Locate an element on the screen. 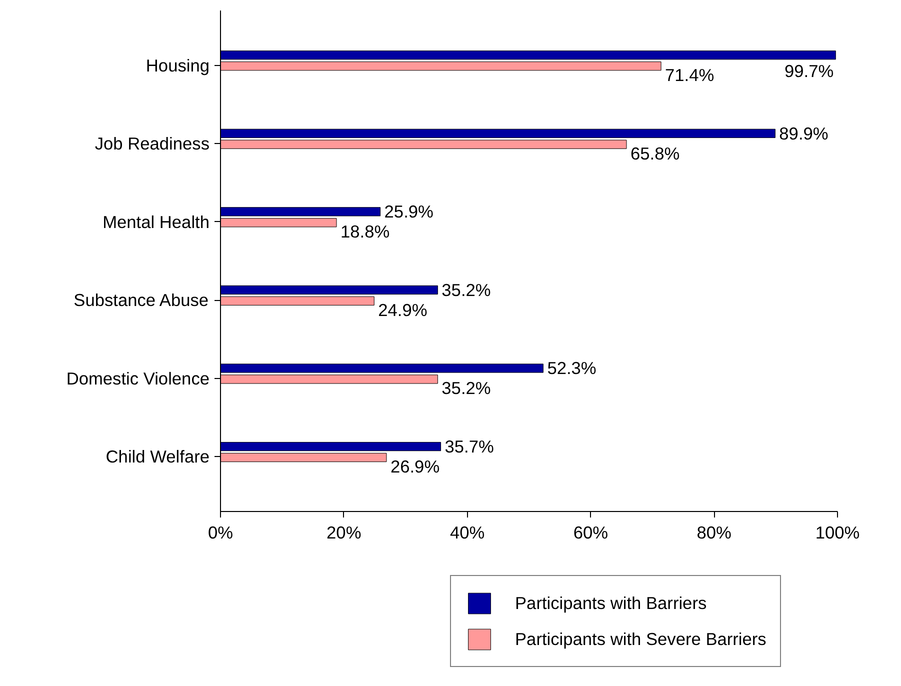 The image size is (901, 686). x-tick-label: 20% is located at coordinates (344, 532).